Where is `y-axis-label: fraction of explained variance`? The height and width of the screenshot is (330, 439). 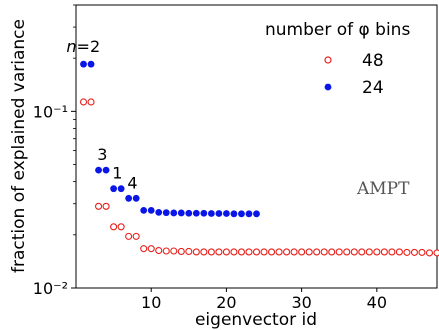 y-axis-label: fraction of explained variance is located at coordinates (19, 146).